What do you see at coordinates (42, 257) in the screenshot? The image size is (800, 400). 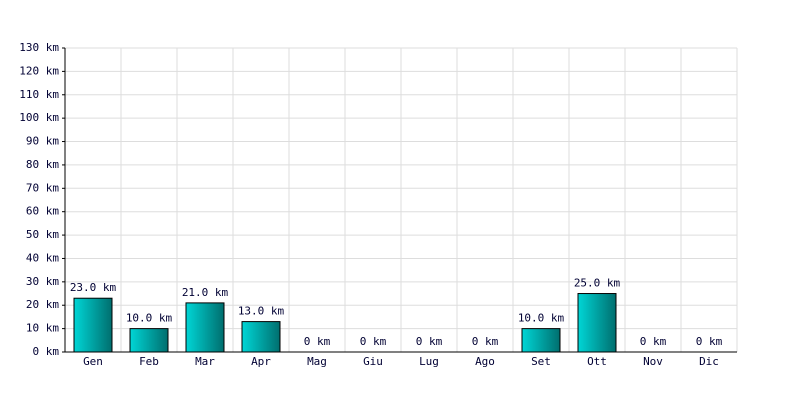 I see `y-tick-label: 40 km` at bounding box center [42, 257].